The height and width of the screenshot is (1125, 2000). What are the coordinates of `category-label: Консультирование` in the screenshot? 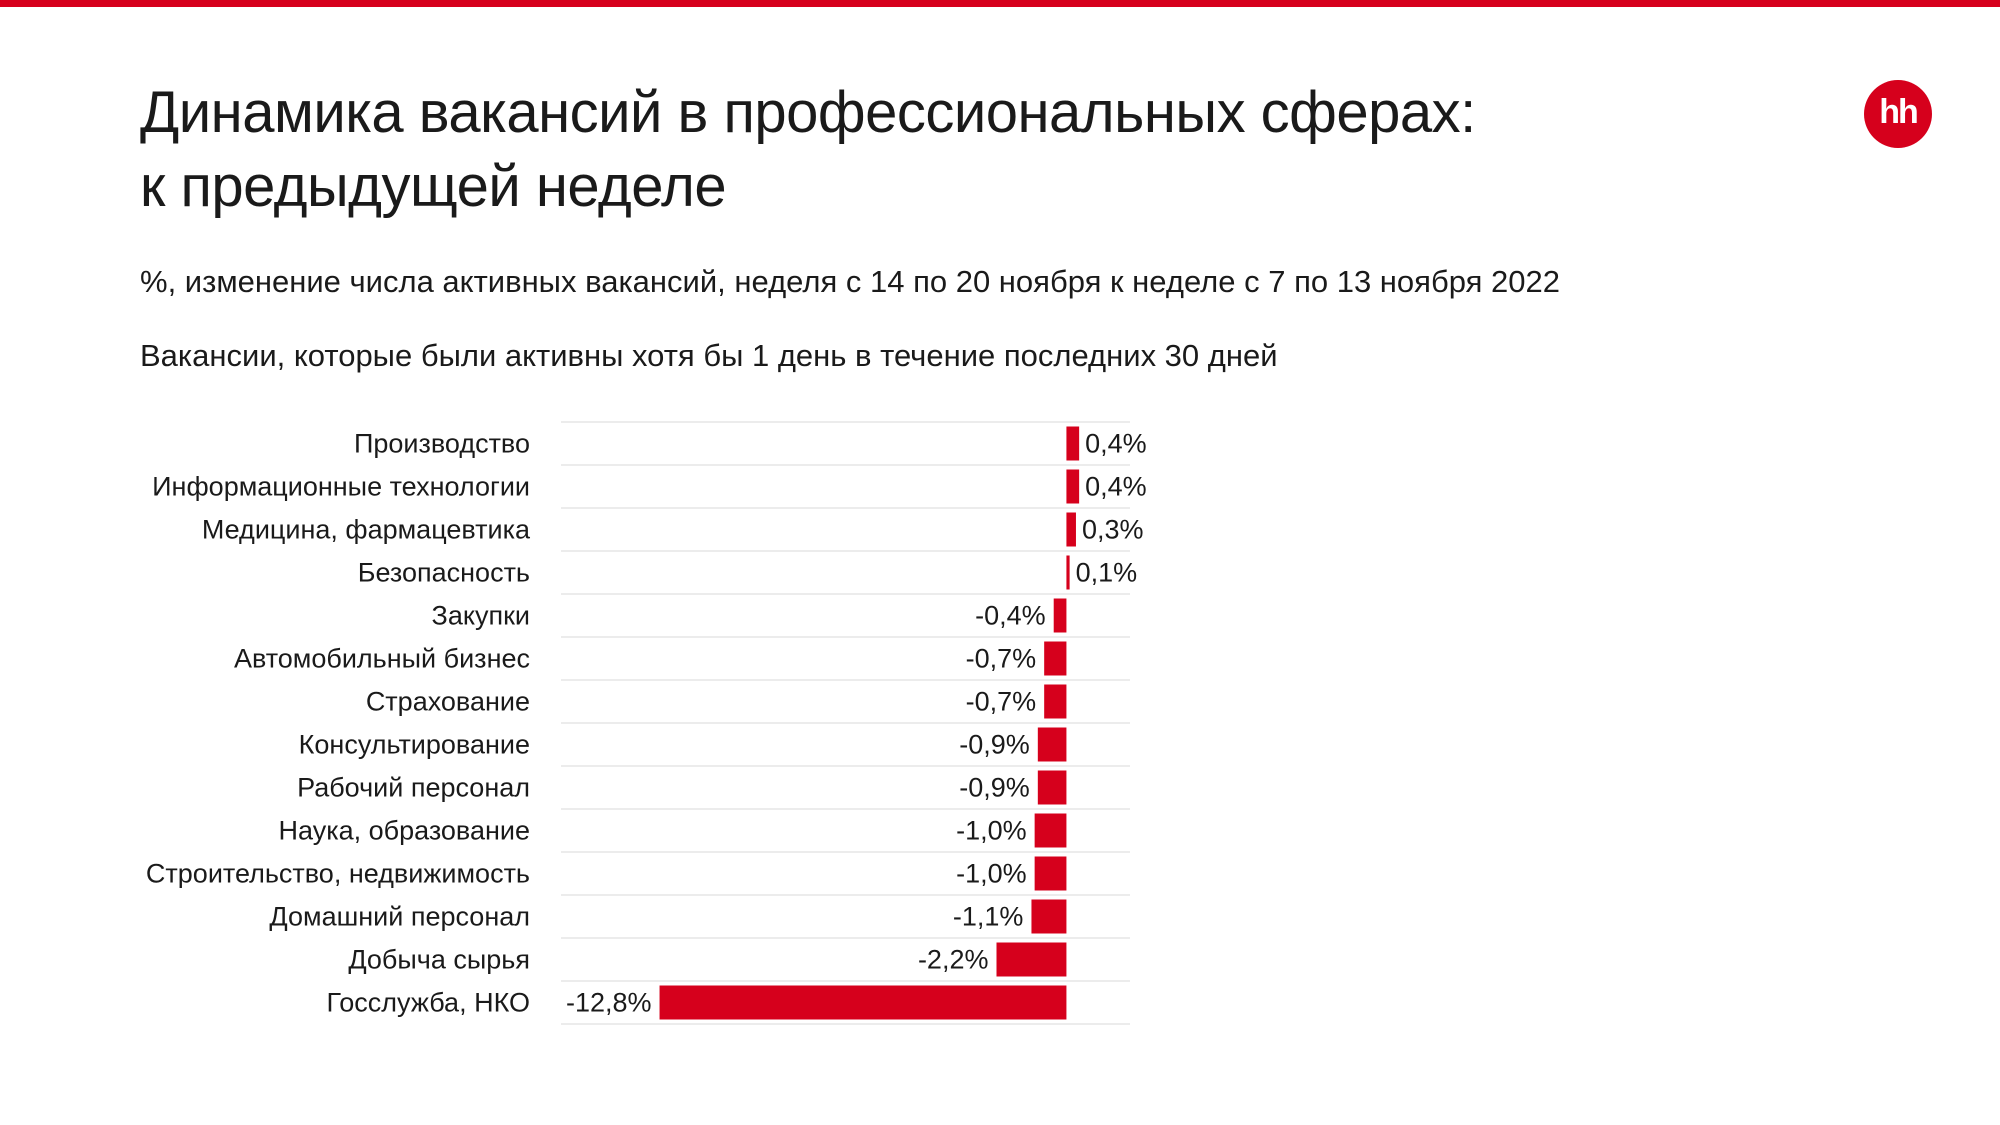 It's located at (414, 745).